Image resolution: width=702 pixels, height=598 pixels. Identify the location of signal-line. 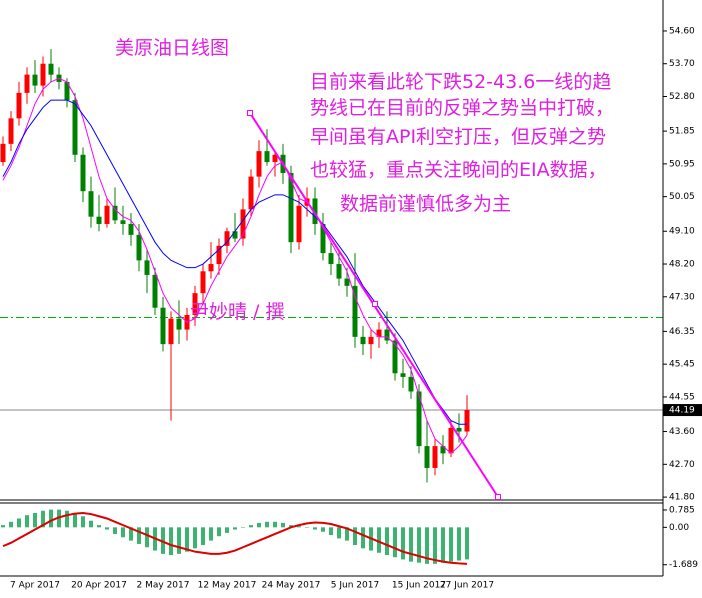
(235, 538).